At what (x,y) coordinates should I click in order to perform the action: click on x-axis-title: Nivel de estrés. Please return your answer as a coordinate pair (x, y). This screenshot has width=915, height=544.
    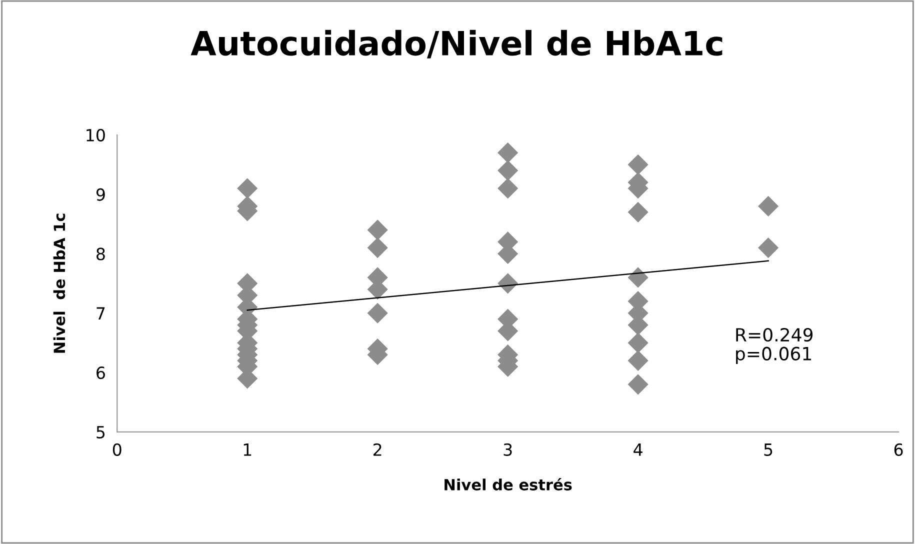
    Looking at the image, I should click on (508, 484).